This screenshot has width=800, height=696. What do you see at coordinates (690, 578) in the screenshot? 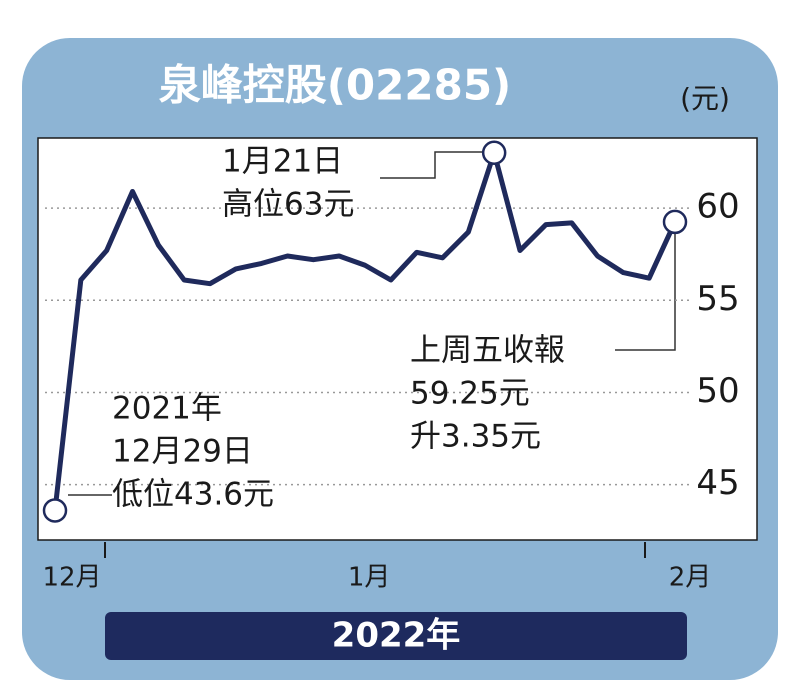
I see `x-tick-label: 2月` at bounding box center [690, 578].